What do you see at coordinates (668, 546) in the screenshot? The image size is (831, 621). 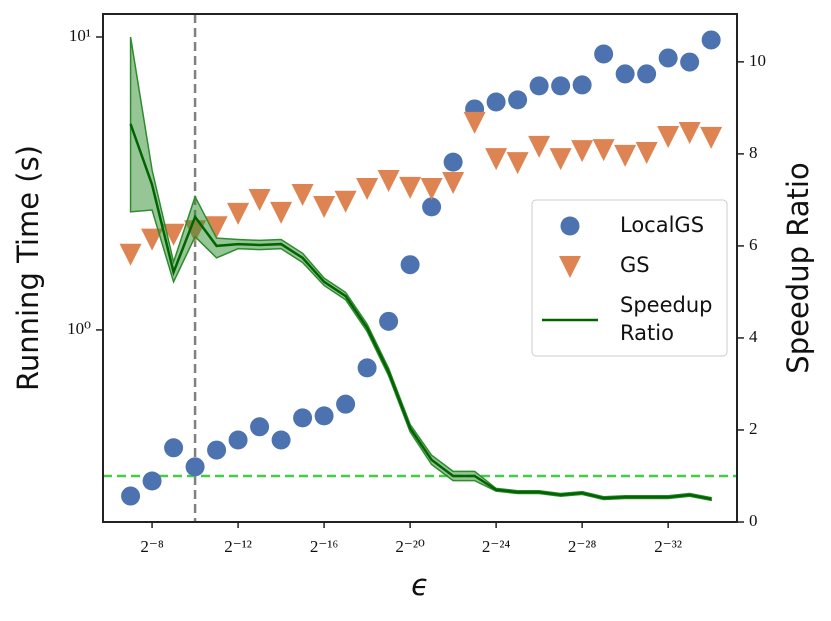 I see `x-tick-label: 2⁻³²` at bounding box center [668, 546].